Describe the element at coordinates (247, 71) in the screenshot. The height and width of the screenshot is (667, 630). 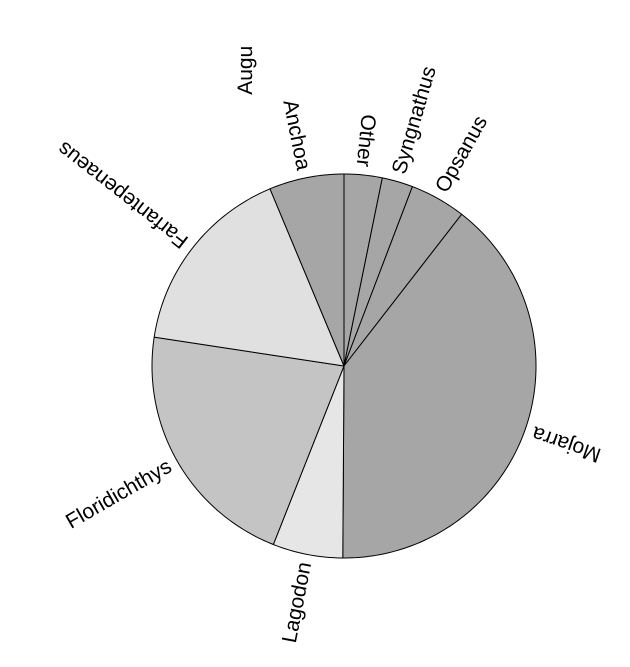
I see `chart-title: Augu` at that location.